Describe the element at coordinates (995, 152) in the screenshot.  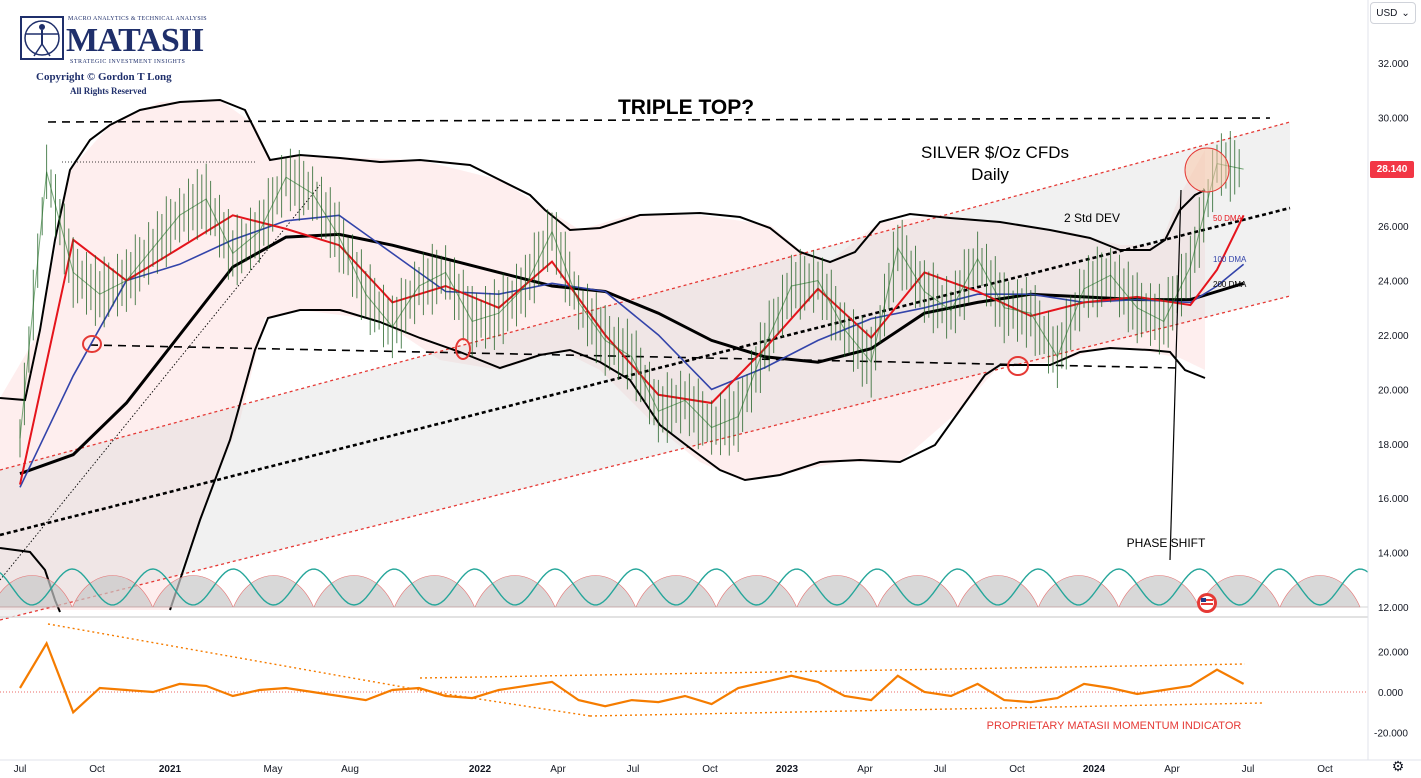
I see `chart-title: SILVER $/Oz CFDs` at that location.